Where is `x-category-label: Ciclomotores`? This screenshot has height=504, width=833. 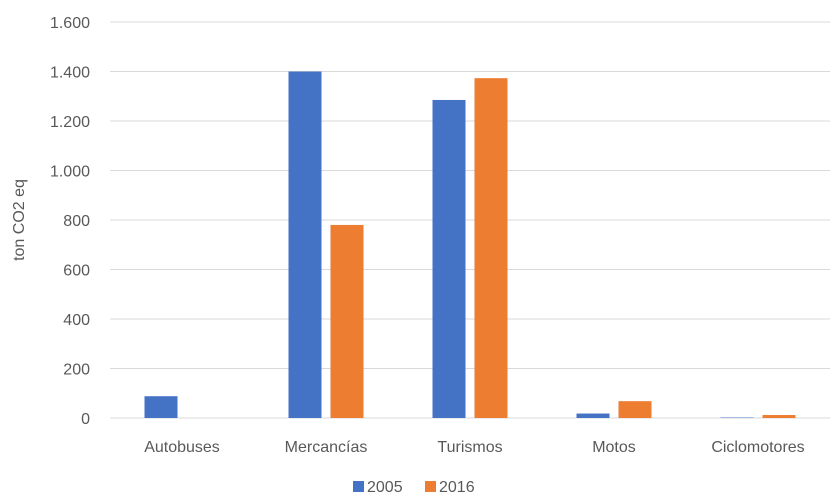
x-category-label: Ciclomotores is located at coordinates (757, 447).